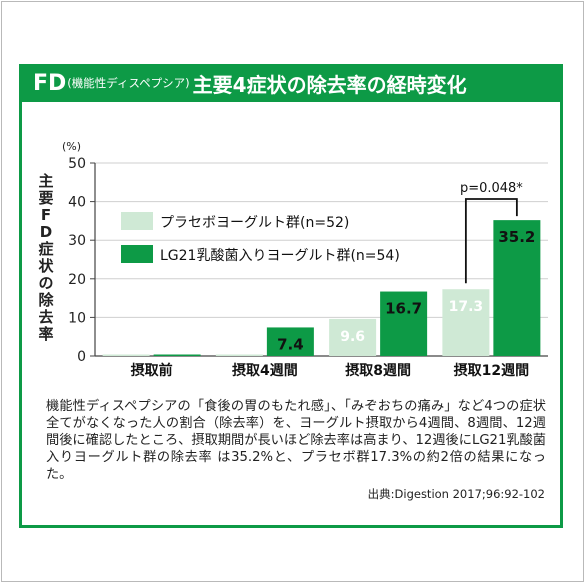  Describe the element at coordinates (260, 238) in the screenshot. I see `legend: プラセボヨーグルト群(n=52) LG21乳酸菌入りヨーグルト群(n=54)` at that location.